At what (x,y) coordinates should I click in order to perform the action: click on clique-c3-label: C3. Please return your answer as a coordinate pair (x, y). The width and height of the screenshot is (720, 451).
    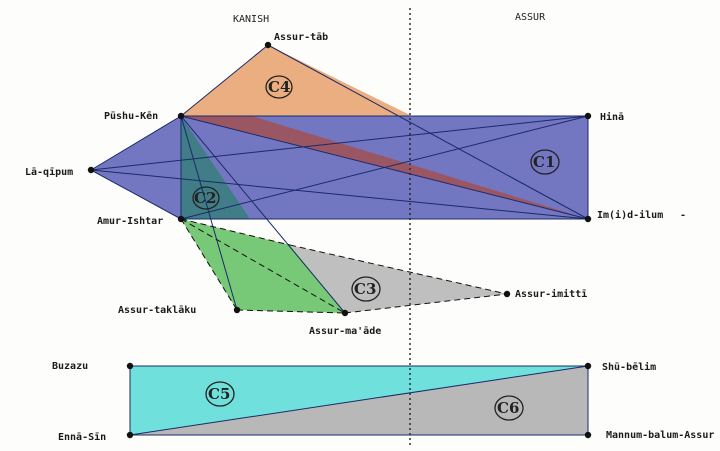
    Looking at the image, I should click on (366, 289).